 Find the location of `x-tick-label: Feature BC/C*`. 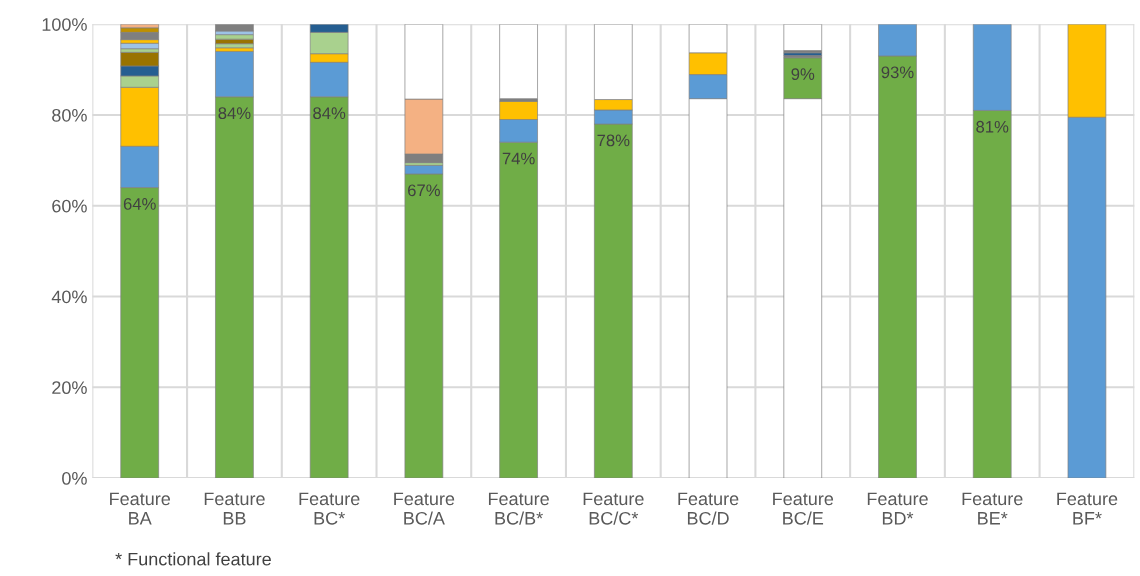

x-tick-label: Feature BC/C* is located at coordinates (613, 508).